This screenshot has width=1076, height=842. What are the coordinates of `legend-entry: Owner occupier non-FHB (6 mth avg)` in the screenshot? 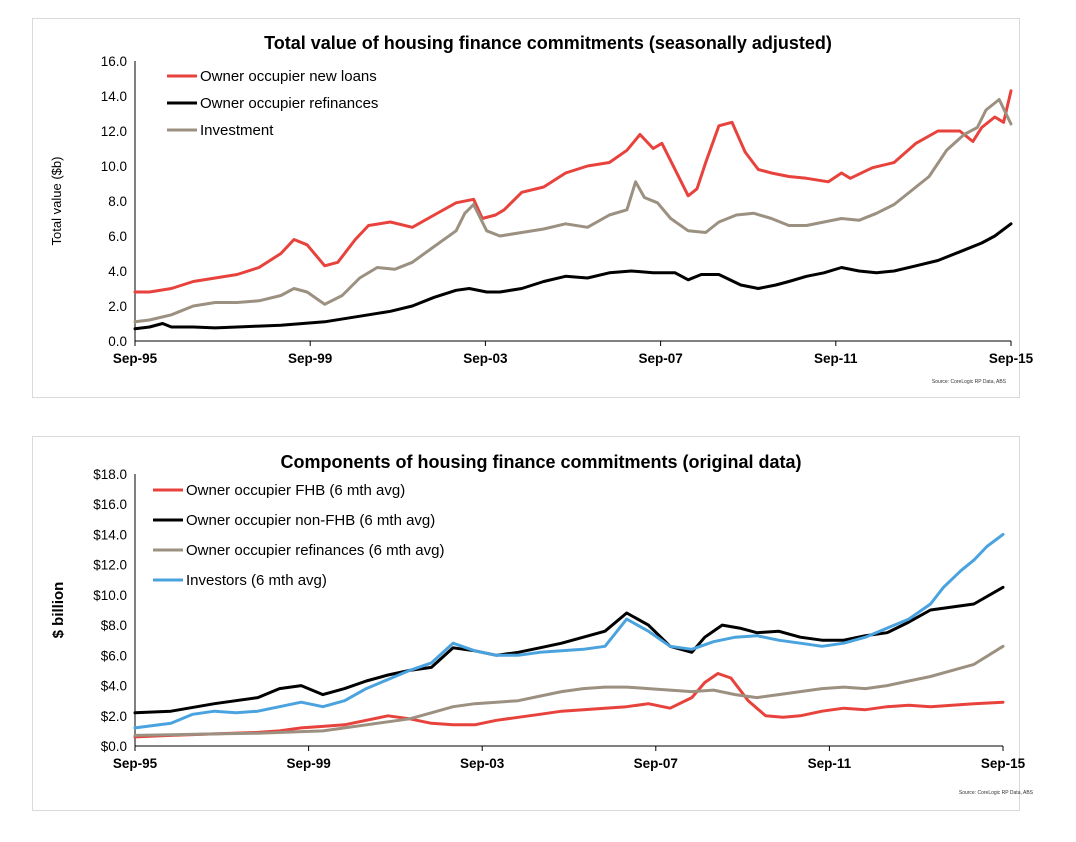 It's located at (310, 520).